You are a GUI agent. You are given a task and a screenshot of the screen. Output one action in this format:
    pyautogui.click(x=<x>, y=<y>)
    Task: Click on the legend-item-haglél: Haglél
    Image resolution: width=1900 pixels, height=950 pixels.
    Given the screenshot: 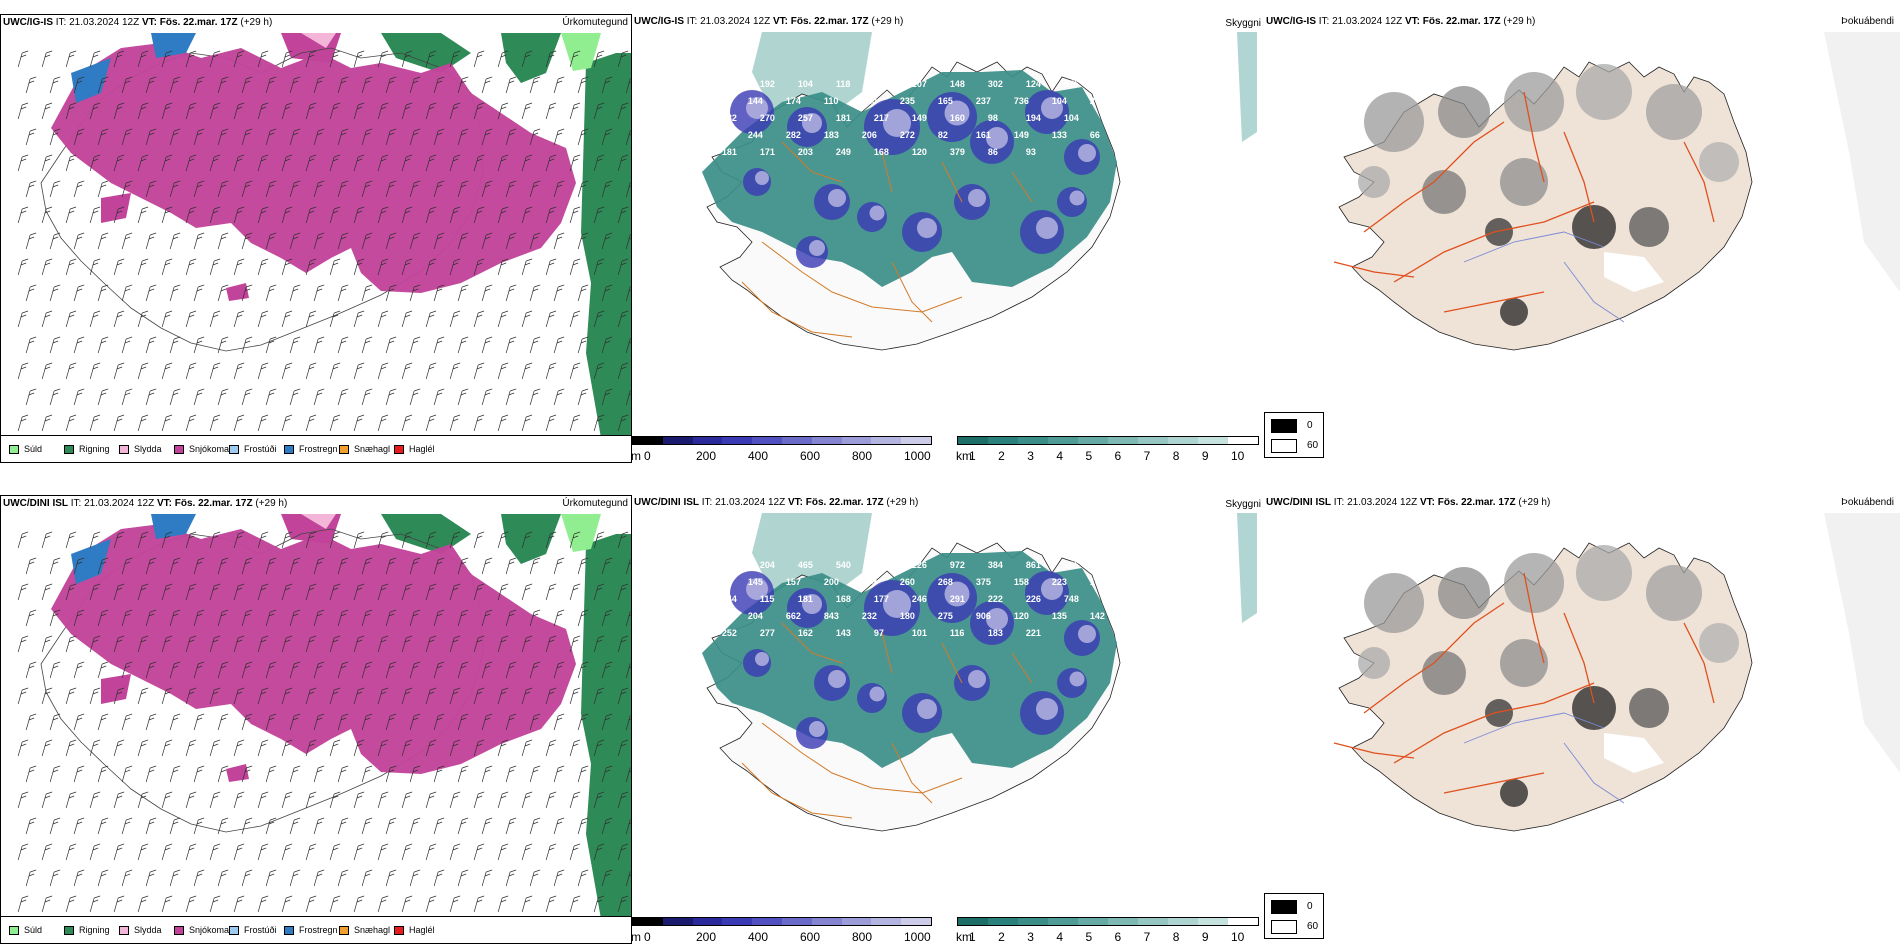 What is the action you would take?
    pyautogui.click(x=414, y=930)
    